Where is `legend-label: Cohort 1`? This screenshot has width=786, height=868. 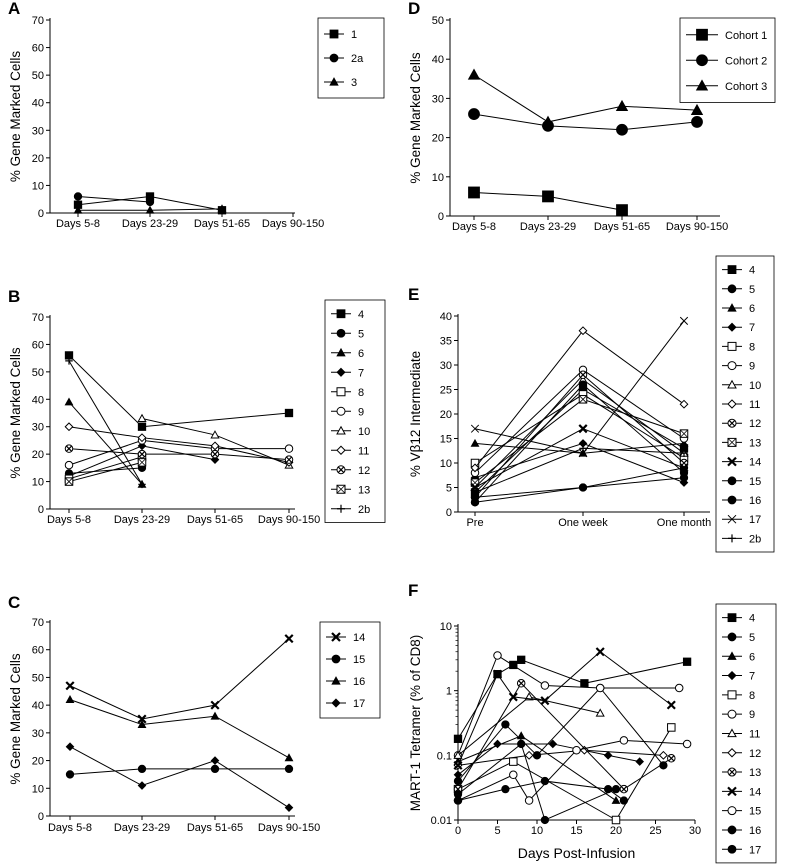
legend-label: Cohort 1 is located at coordinates (746, 36).